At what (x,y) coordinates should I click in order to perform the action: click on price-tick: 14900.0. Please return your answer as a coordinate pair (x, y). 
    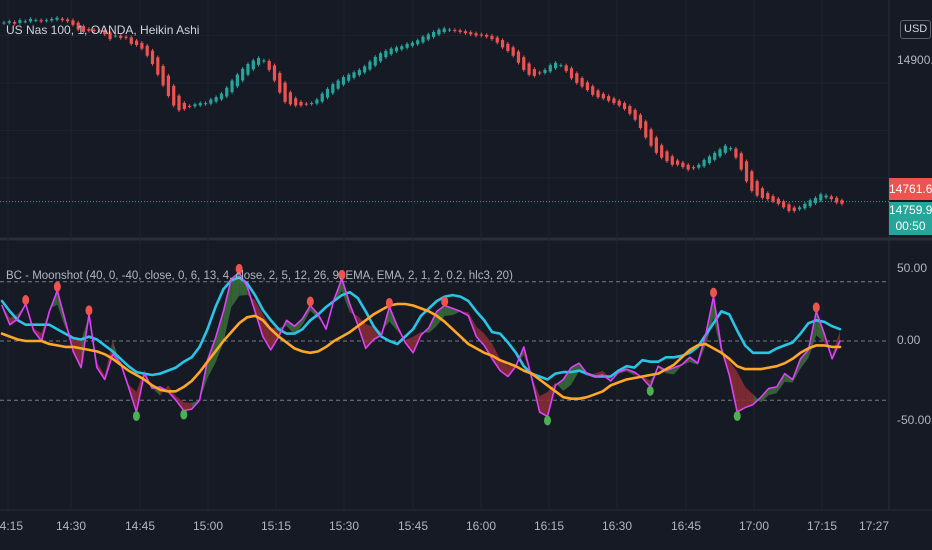
    Looking at the image, I should click on (914, 60).